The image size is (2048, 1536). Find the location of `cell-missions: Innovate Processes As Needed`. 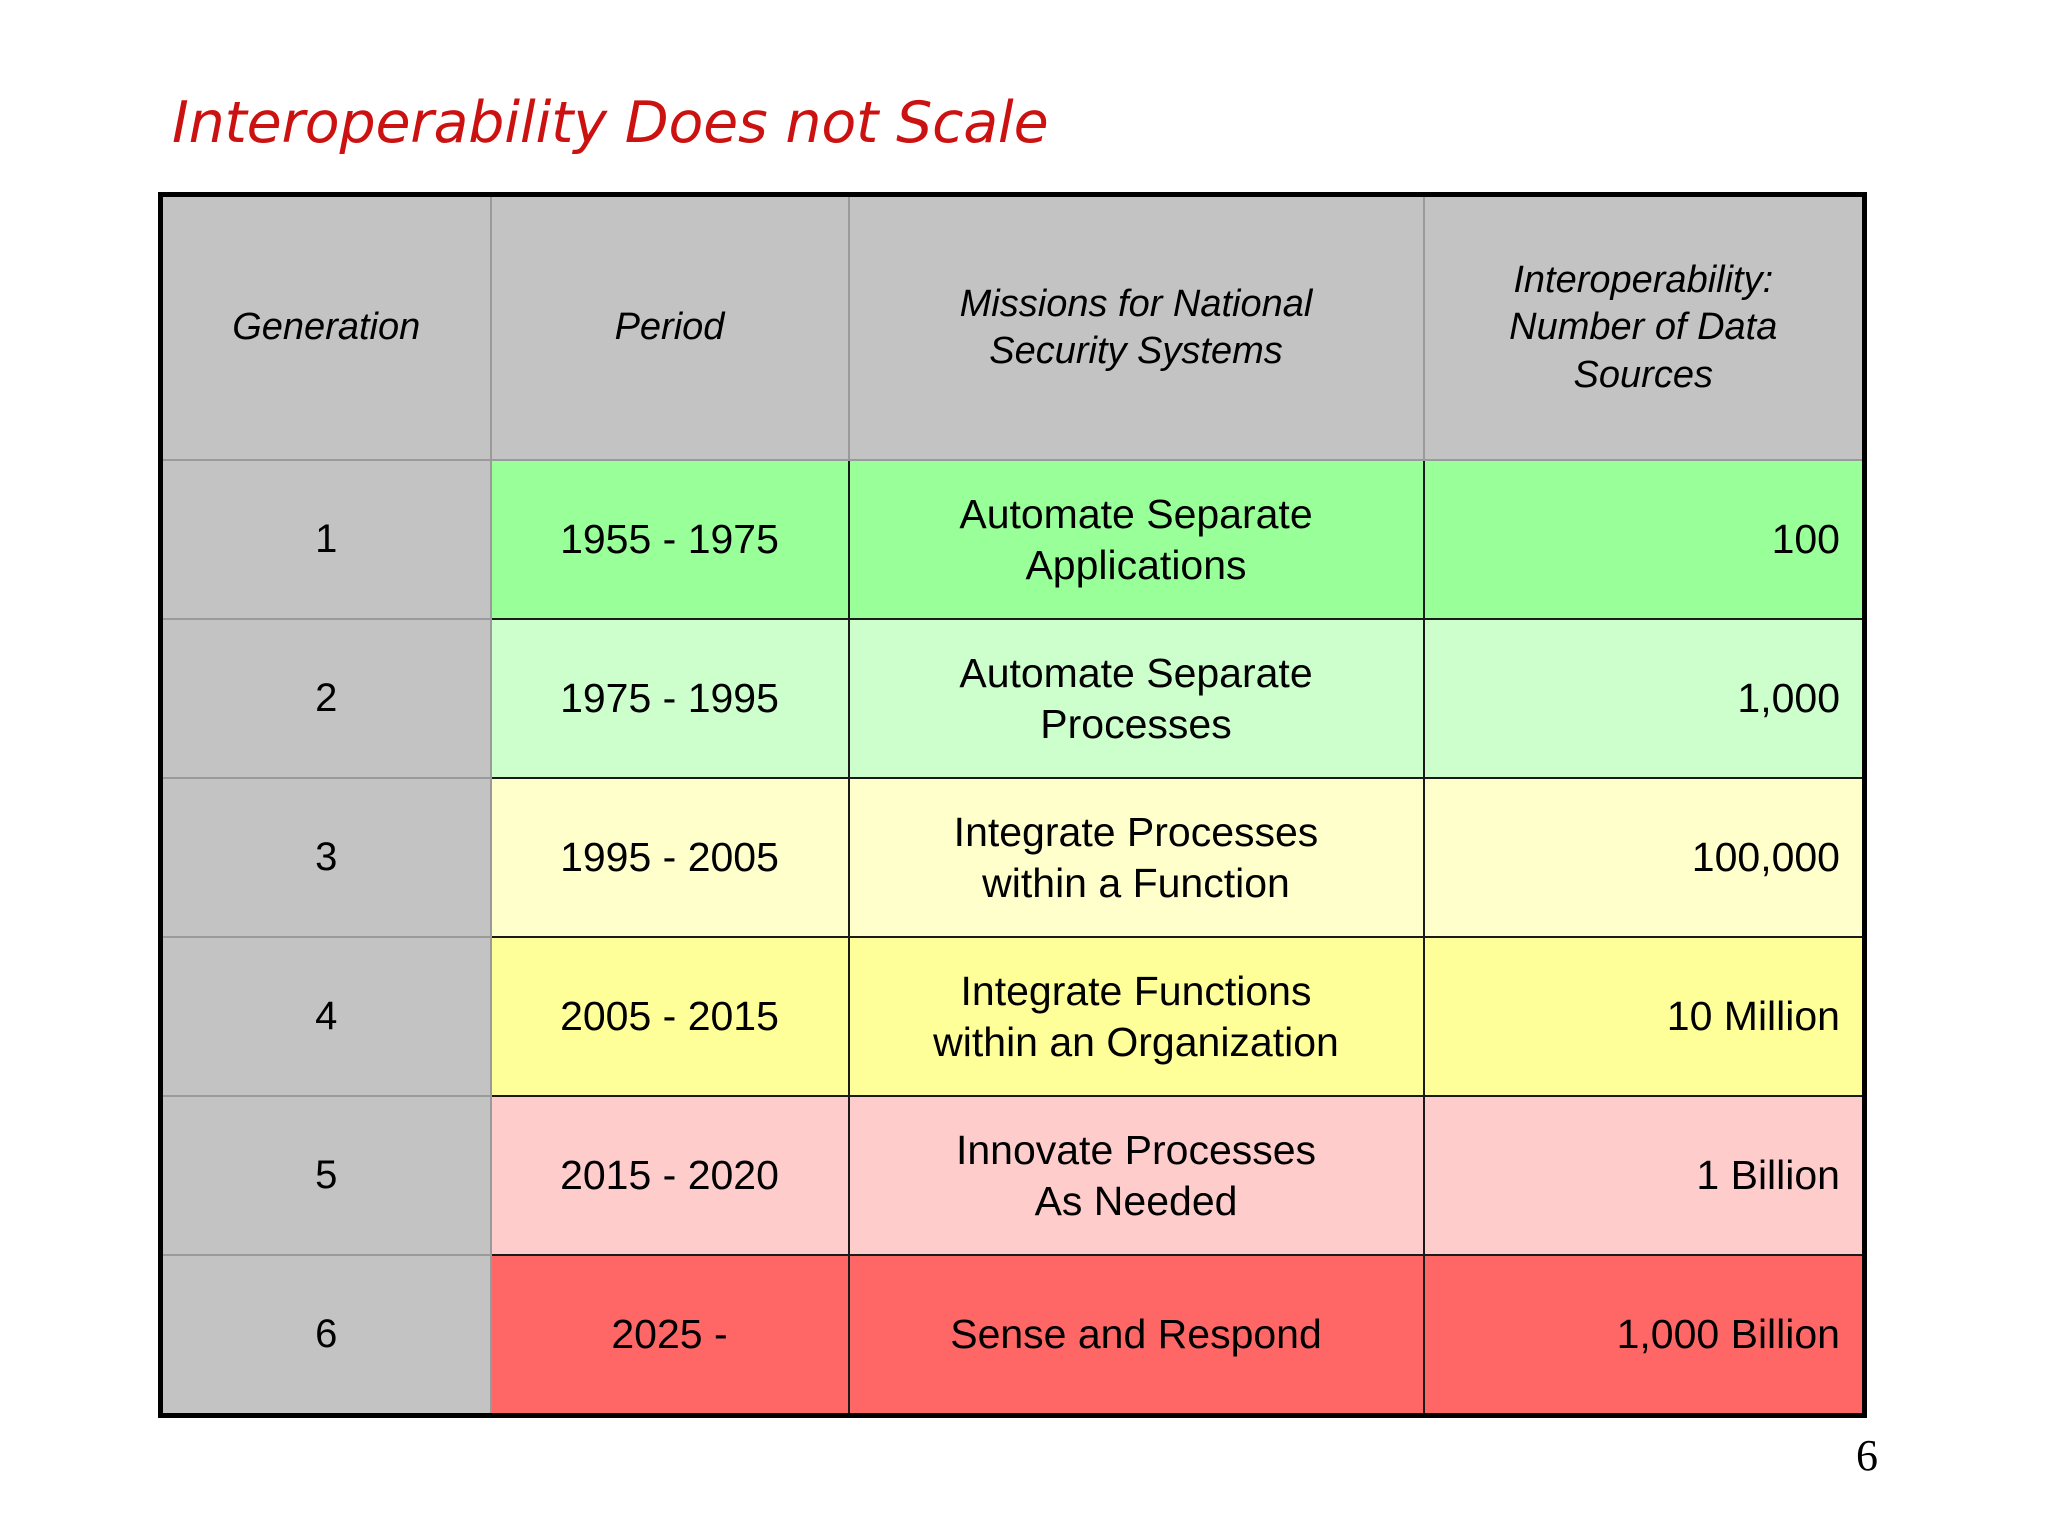

cell-missions: Innovate Processes As Needed is located at coordinates (1136, 1175).